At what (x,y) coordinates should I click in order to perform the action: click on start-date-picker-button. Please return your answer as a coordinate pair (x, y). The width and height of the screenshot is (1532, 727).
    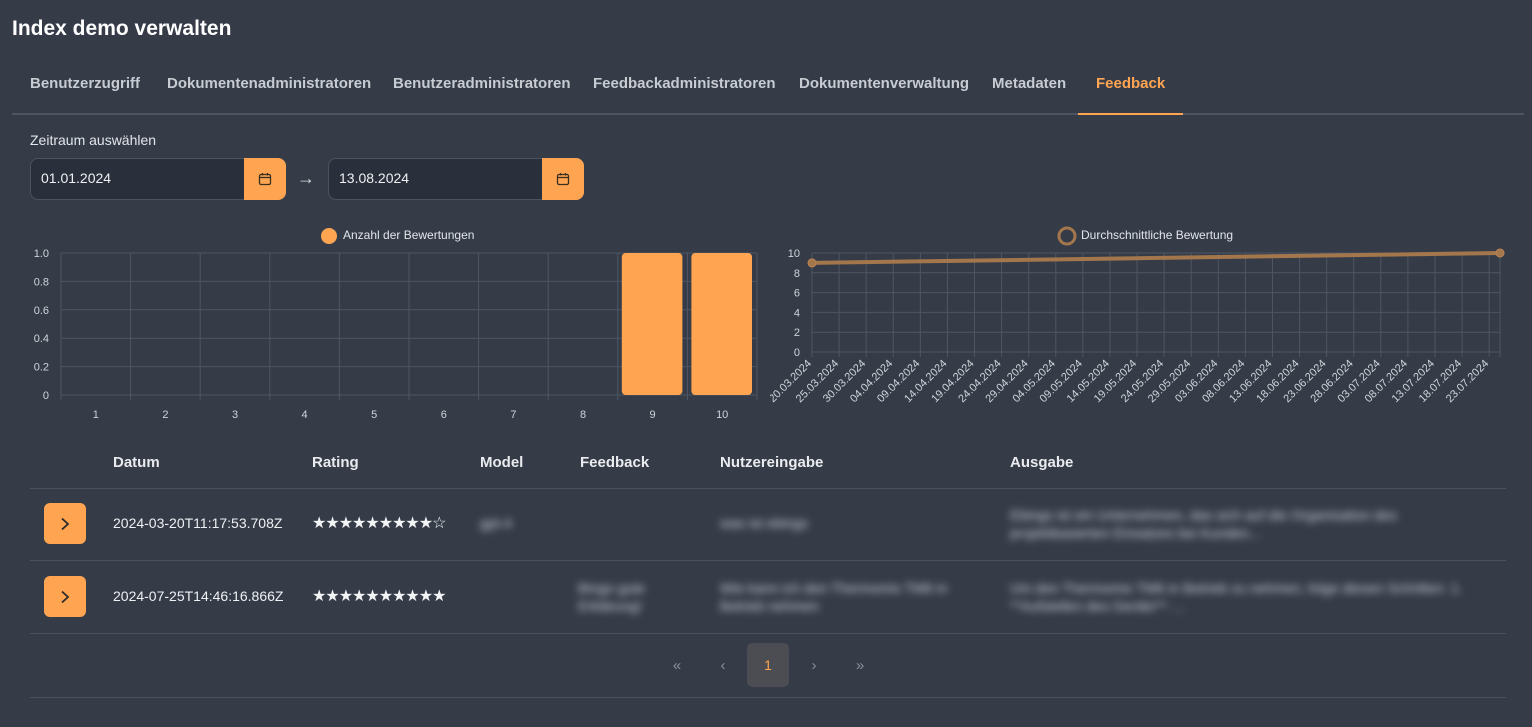
    Looking at the image, I should click on (265, 179).